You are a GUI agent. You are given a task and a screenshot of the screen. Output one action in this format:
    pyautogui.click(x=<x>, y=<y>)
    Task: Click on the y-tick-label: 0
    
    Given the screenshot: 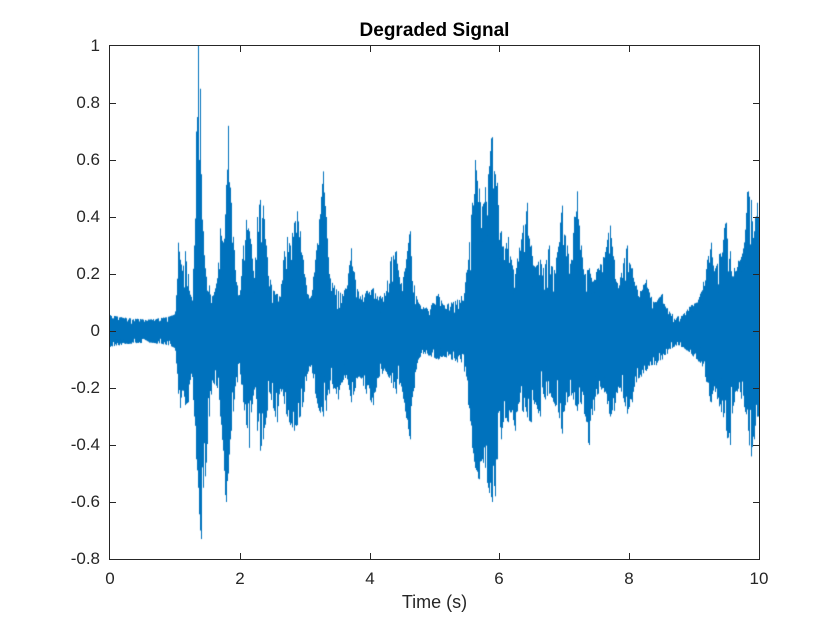 What is the action you would take?
    pyautogui.click(x=95, y=330)
    